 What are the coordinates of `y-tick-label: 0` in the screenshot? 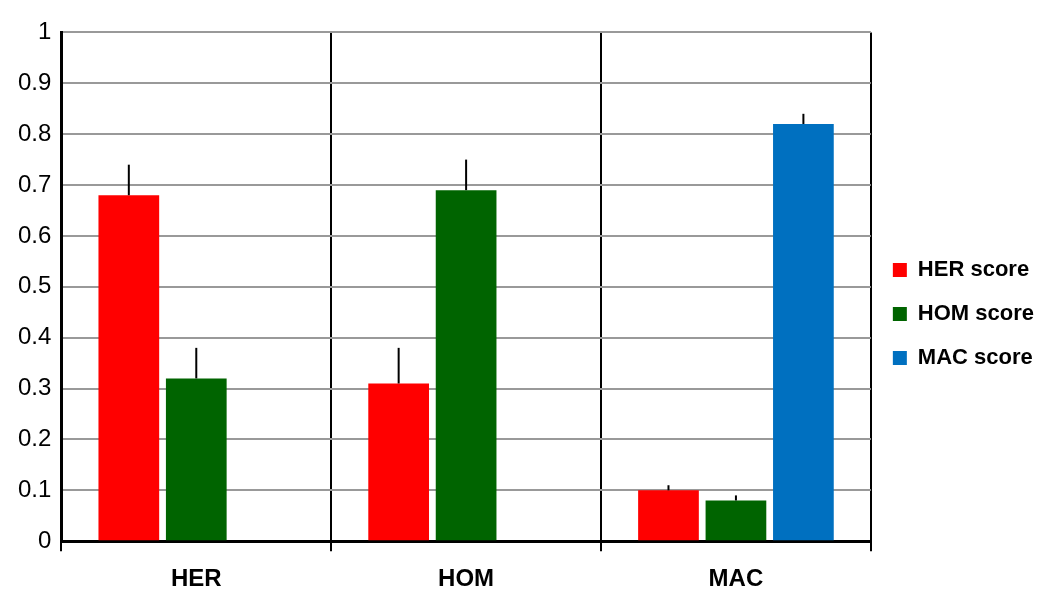 It's located at (45, 539).